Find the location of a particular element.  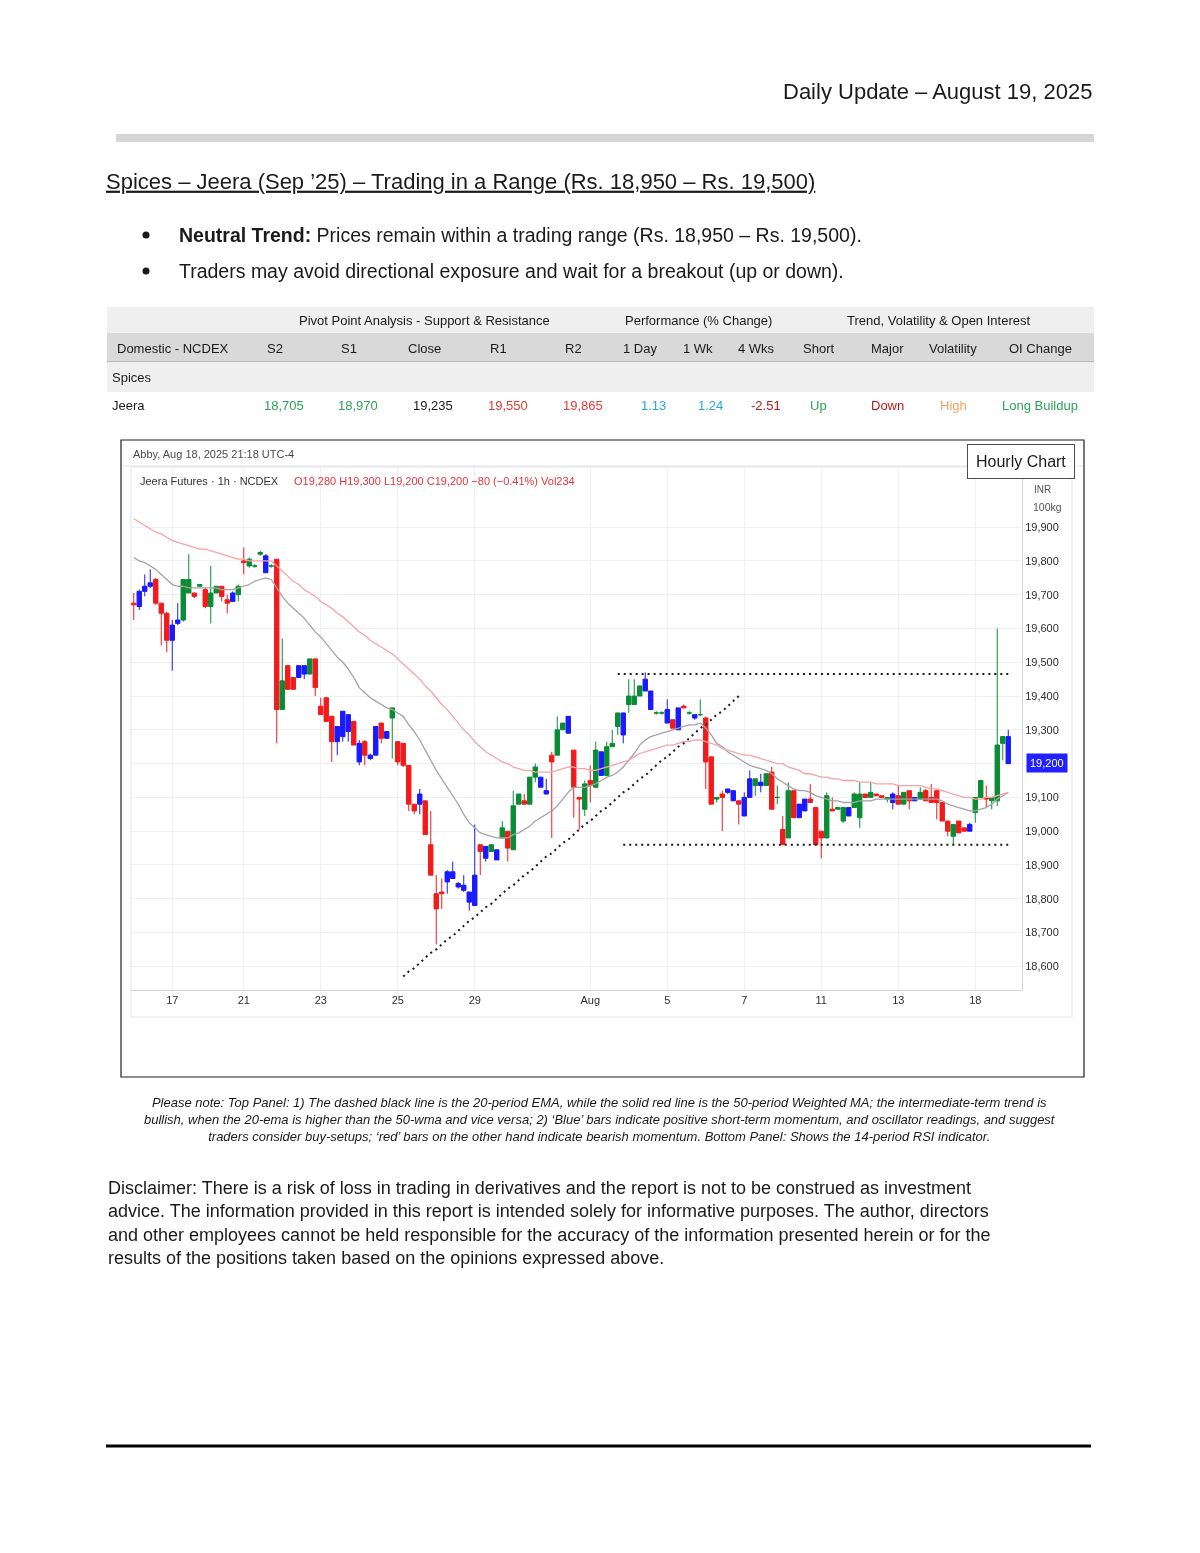

text: 100kg is located at coordinates (1047, 507).